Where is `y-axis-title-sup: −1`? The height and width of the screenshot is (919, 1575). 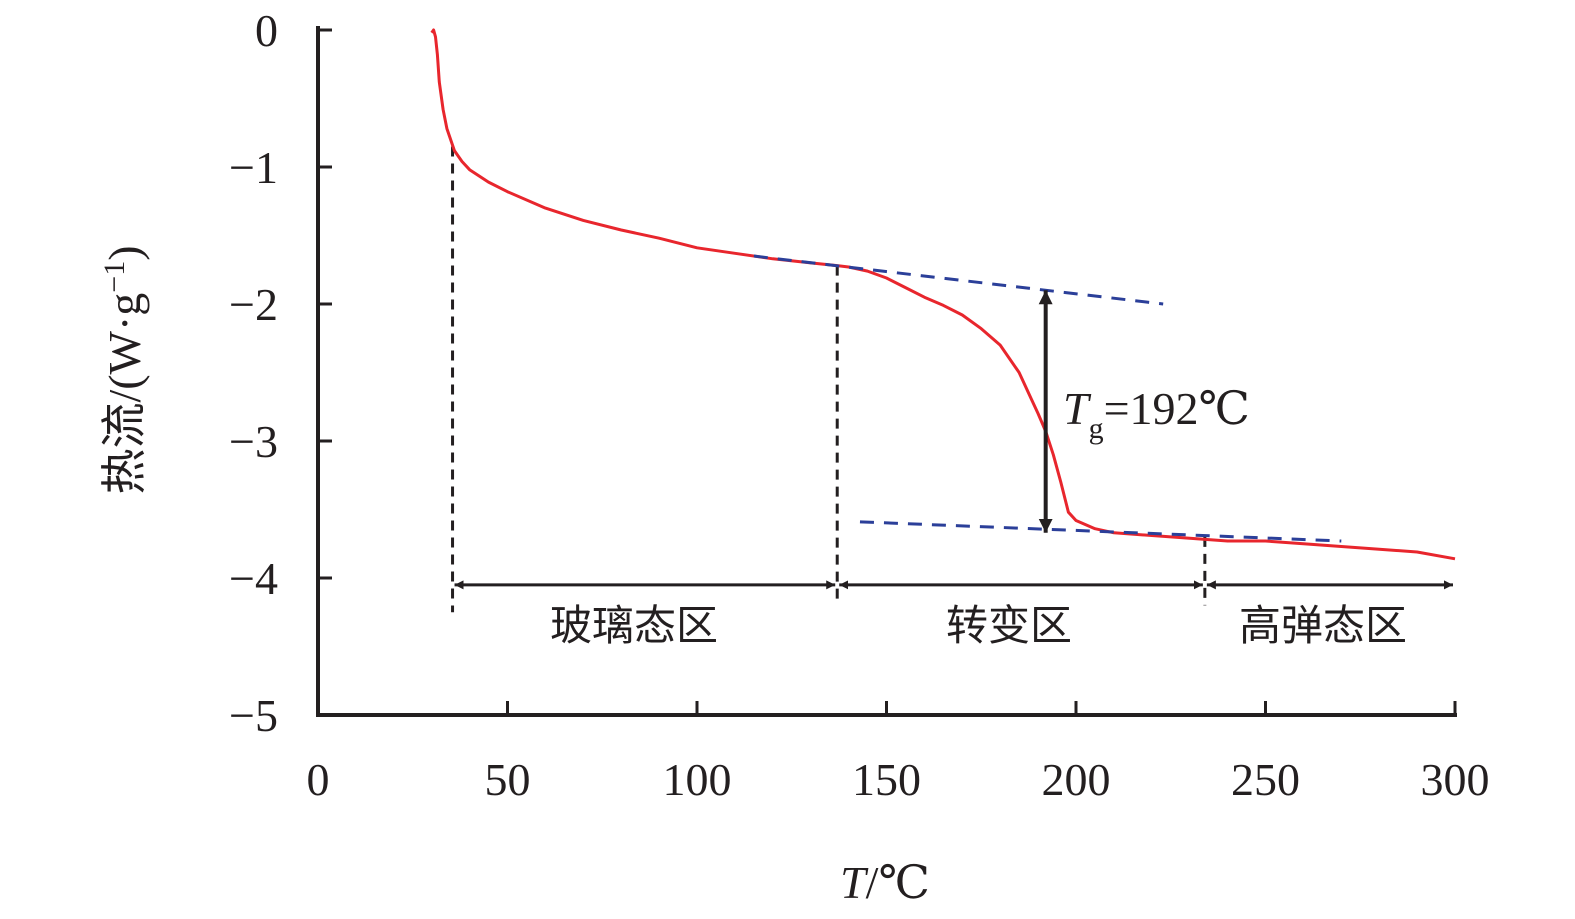
y-axis-title-sup: −1 is located at coordinates (114, 277).